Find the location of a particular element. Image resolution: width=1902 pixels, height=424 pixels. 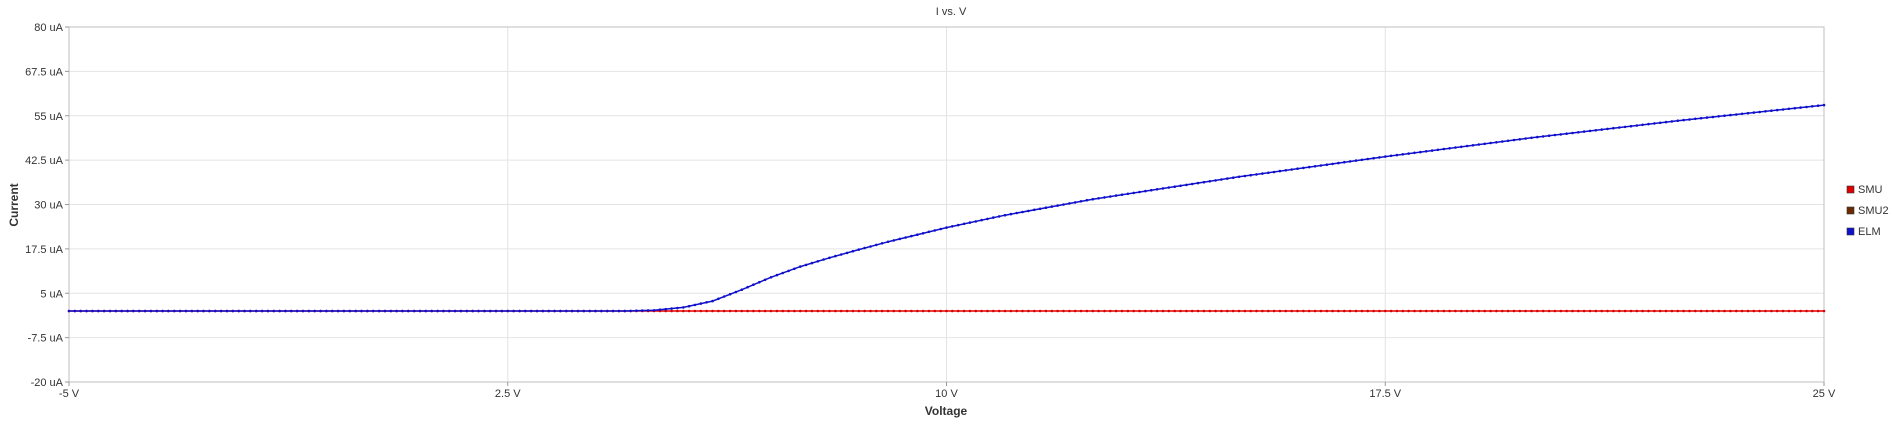

legend-label: SMU is located at coordinates (1870, 190).